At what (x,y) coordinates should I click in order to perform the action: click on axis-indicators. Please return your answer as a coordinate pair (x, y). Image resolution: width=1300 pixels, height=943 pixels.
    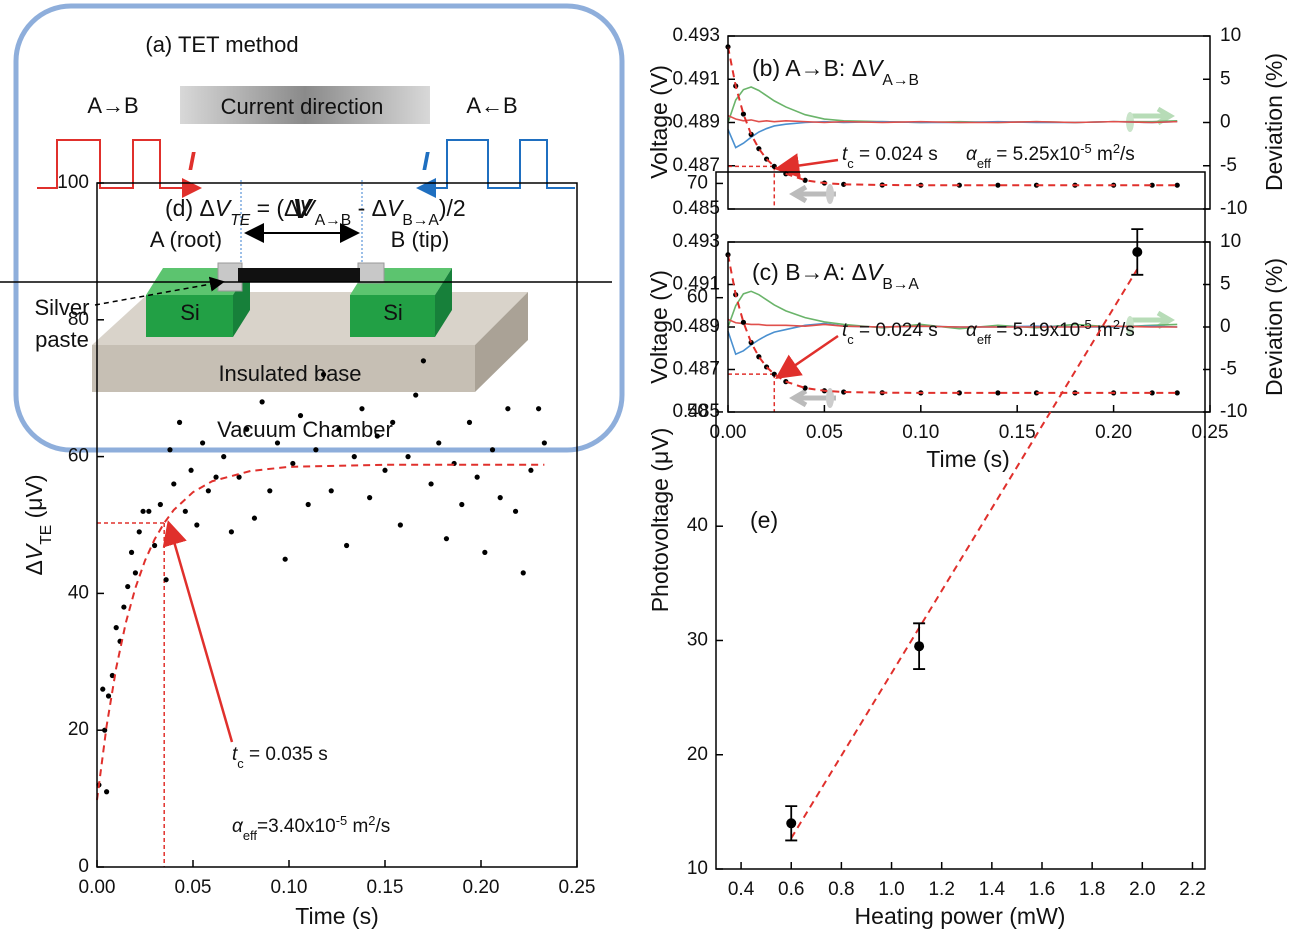
    Looking at the image, I should click on (982, 257).